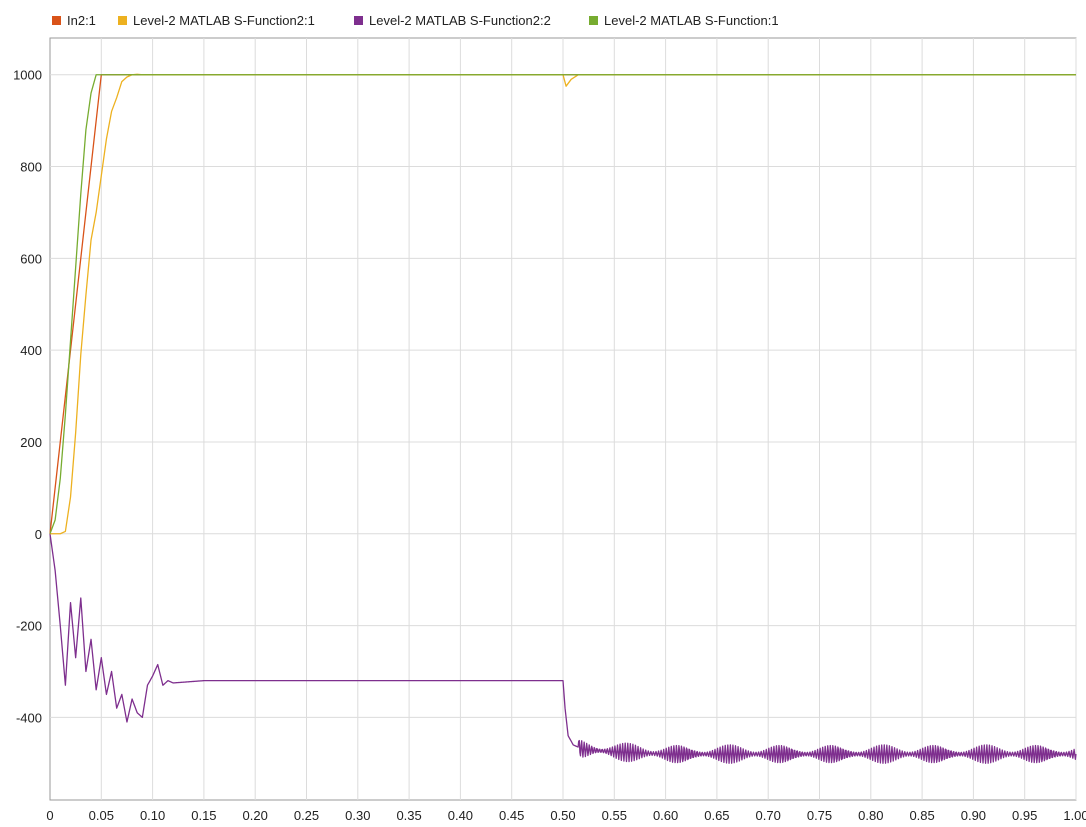 This screenshot has height=827, width=1086. Describe the element at coordinates (357, 815) in the screenshot. I see `x-tick-label: 0.30` at that location.